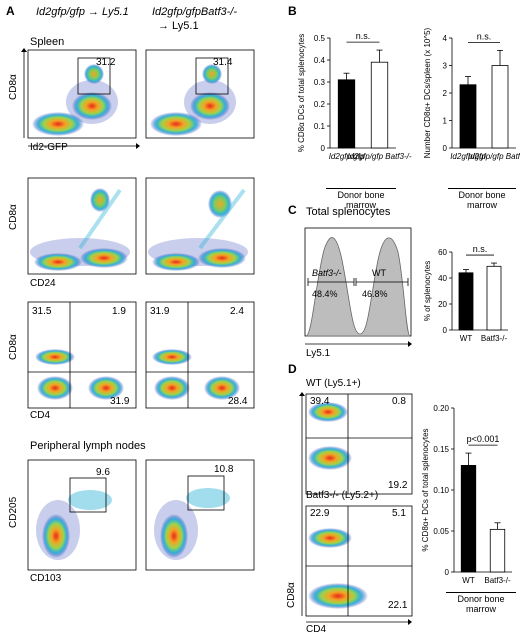 The height and width of the screenshot is (635, 520). Describe the element at coordinates (82, 355) in the screenshot. I see `flow-plot-row3-left` at that location.